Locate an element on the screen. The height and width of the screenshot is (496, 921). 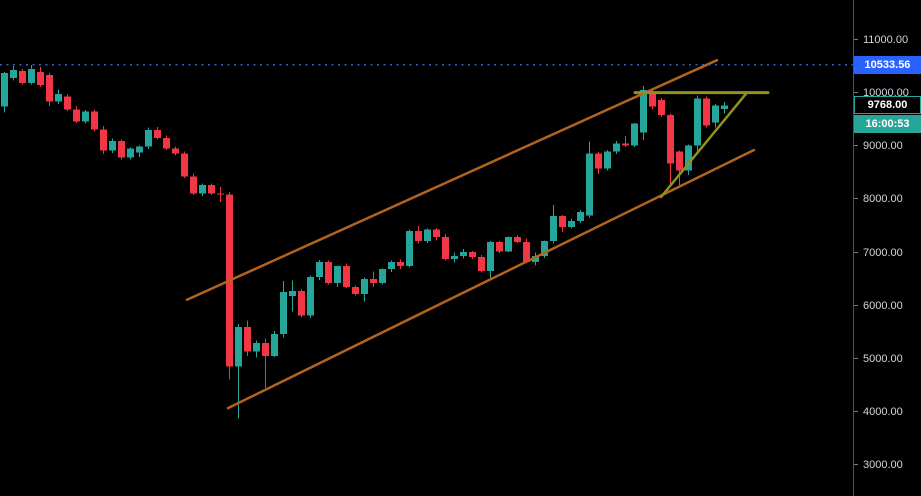
price-axis-tick: 4000.00 is located at coordinates (887, 412).